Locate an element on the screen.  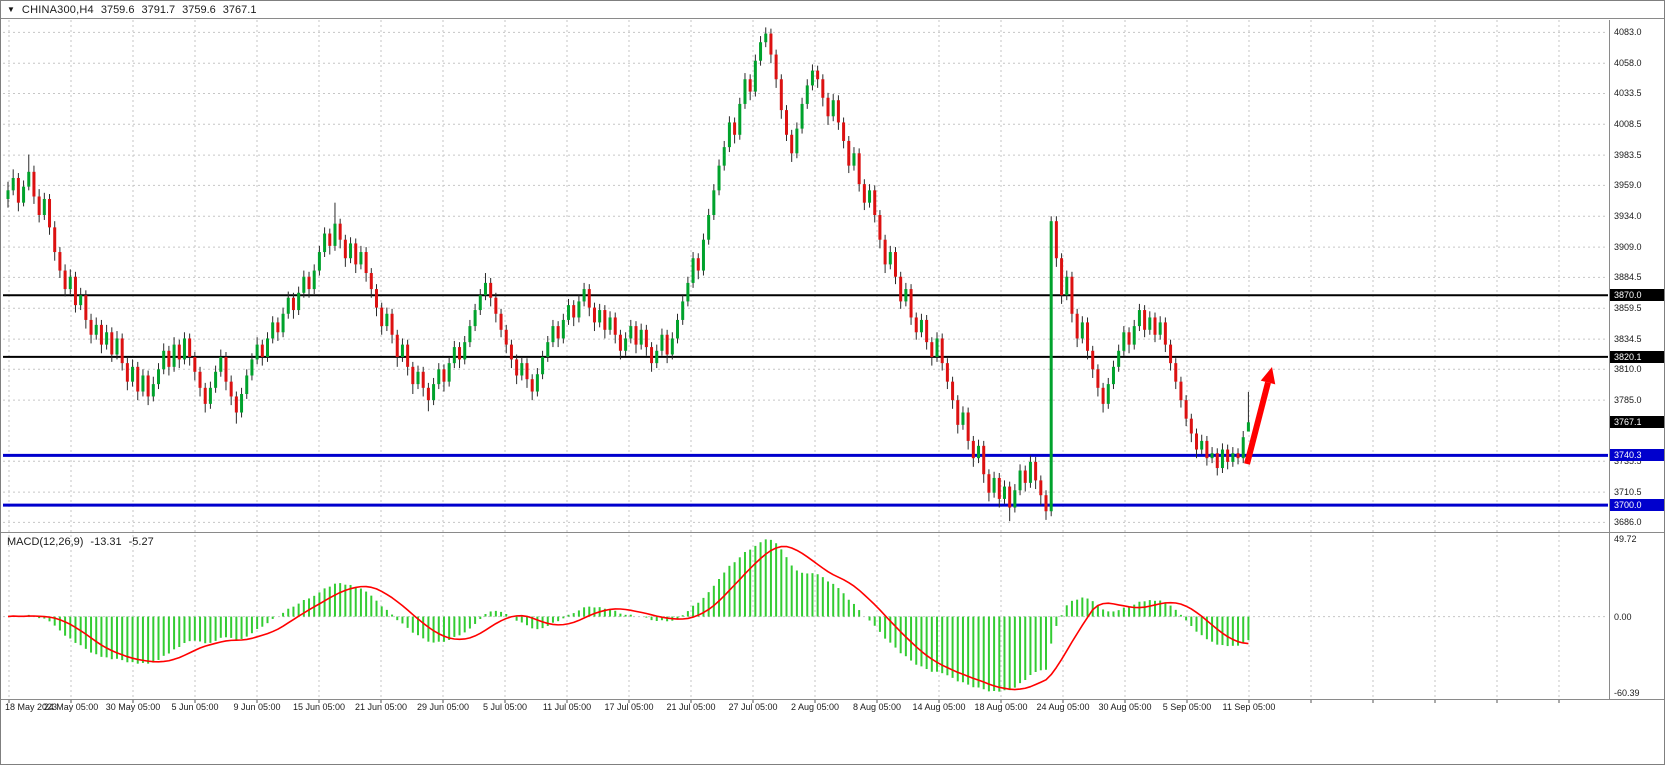
symbol-period-label: CHINA300,H4 is located at coordinates (57, 9).